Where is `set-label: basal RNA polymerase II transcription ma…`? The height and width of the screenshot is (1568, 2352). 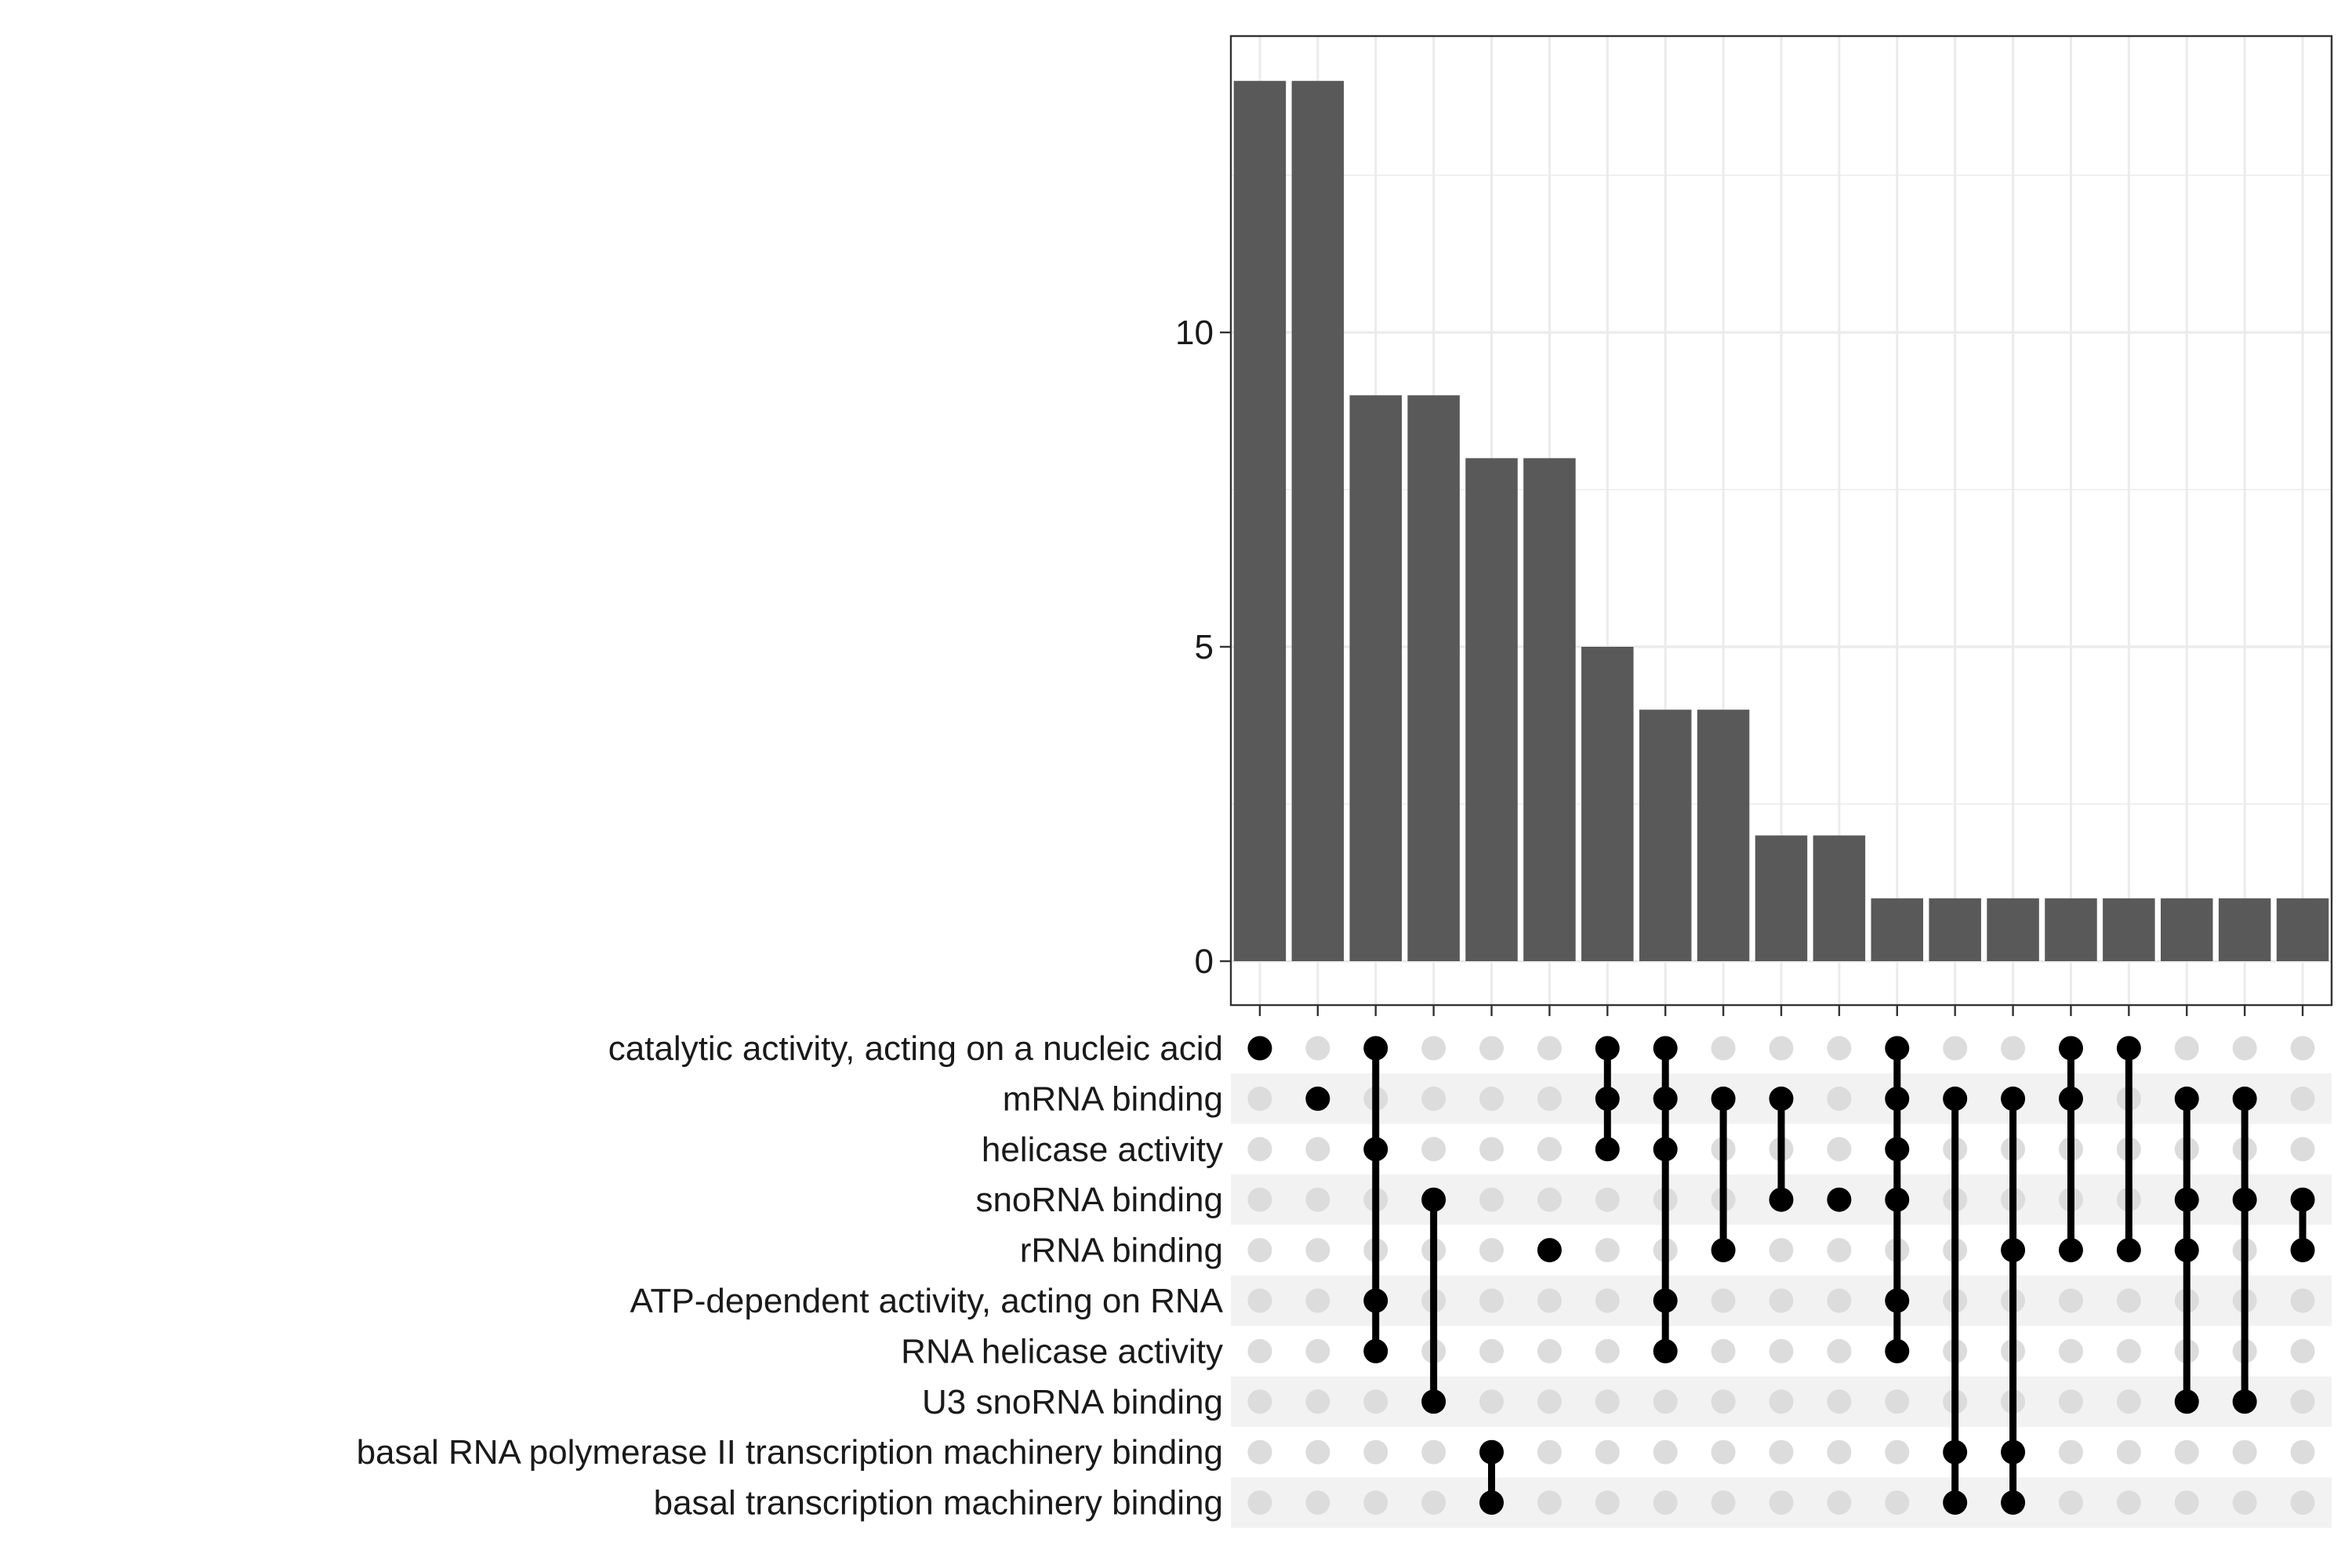 set-label: basal RNA polymerase II transcription ma… is located at coordinates (790, 1452).